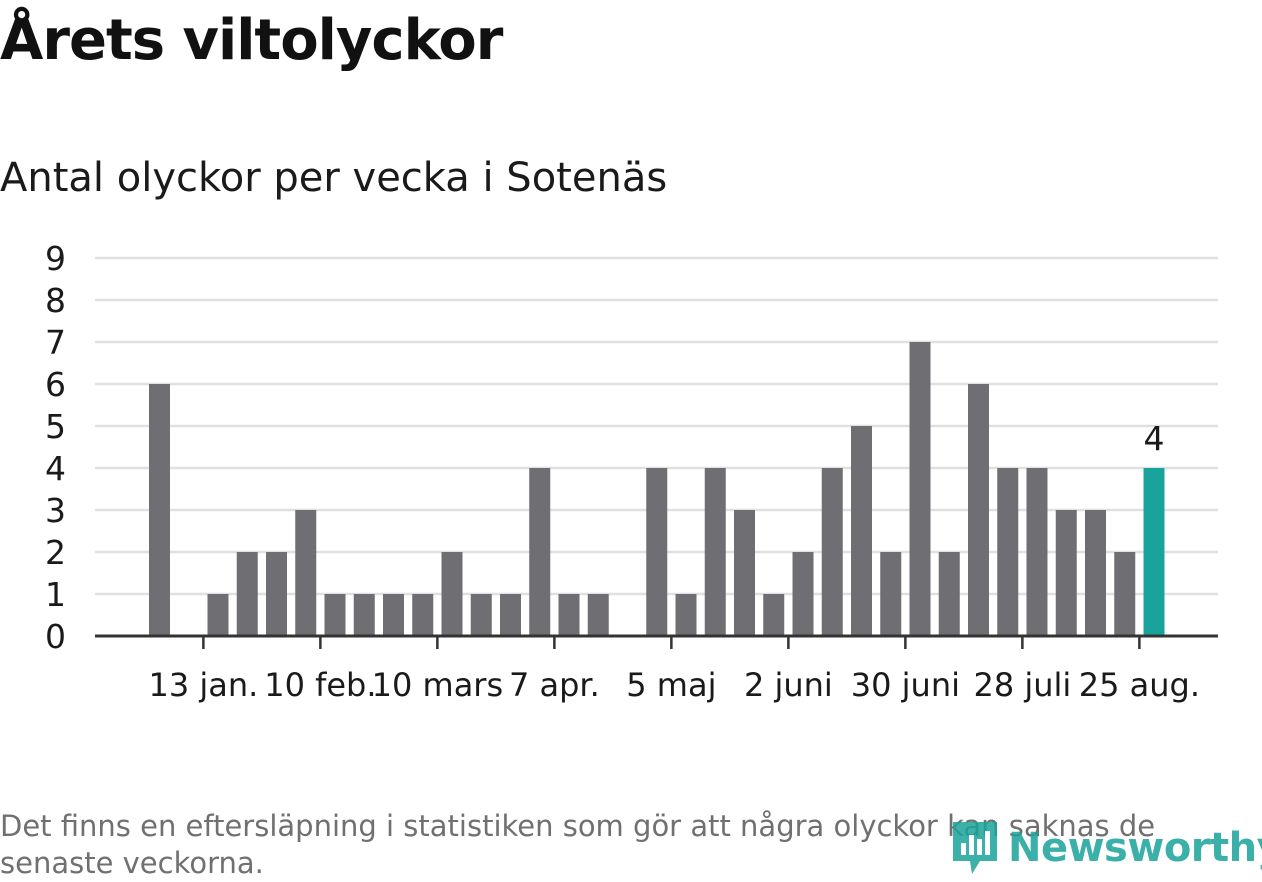 This screenshot has height=882, width=1262. I want to click on y-tick-label: 7, so click(55, 342).